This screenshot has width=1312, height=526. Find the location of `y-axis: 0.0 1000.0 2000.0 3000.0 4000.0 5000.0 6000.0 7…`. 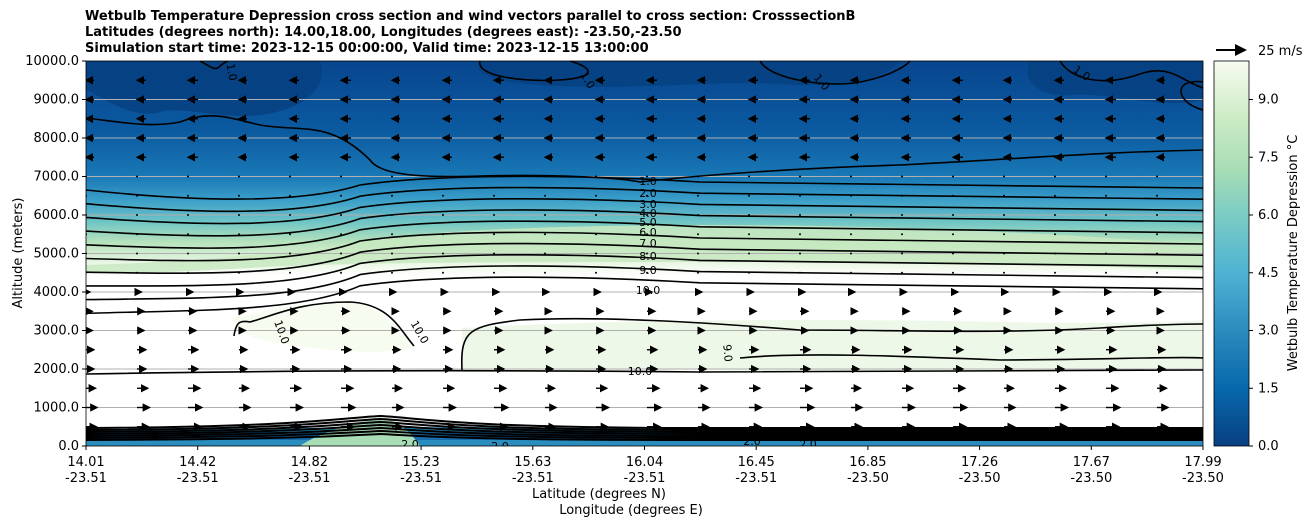

y-axis: 0.0 1000.0 2000.0 3000.0 4000.0 5000.0 6000.0 7… is located at coordinates (55, 254).